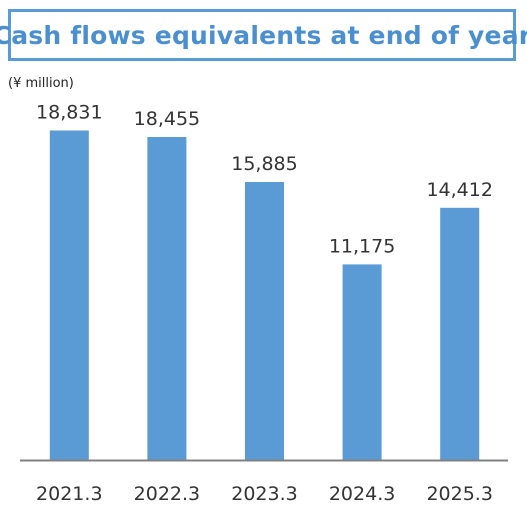  I want to click on x-tick-label-2021.3: 2021.3, so click(69, 494).